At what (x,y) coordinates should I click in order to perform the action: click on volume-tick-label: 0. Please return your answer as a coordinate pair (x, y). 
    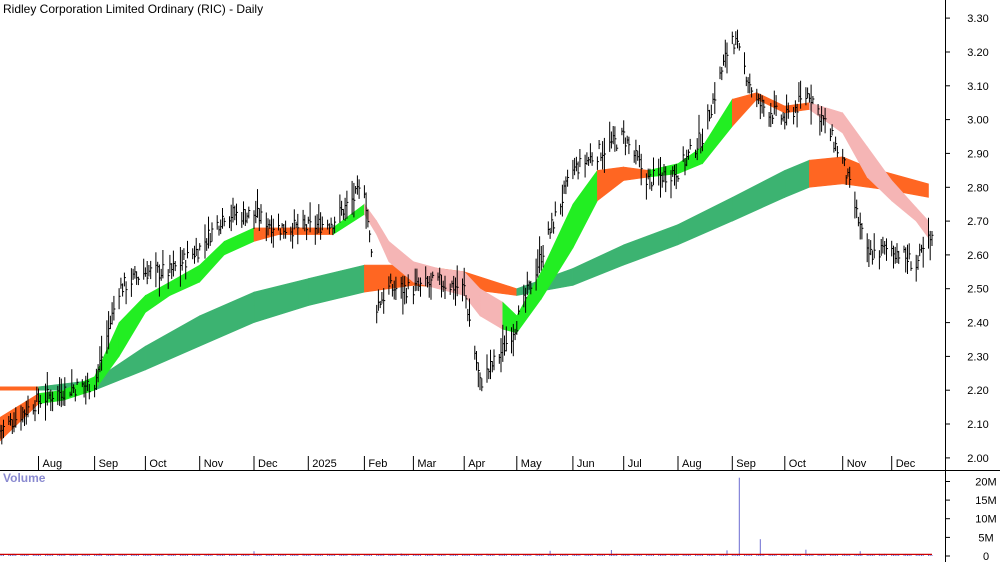
    Looking at the image, I should click on (986, 556).